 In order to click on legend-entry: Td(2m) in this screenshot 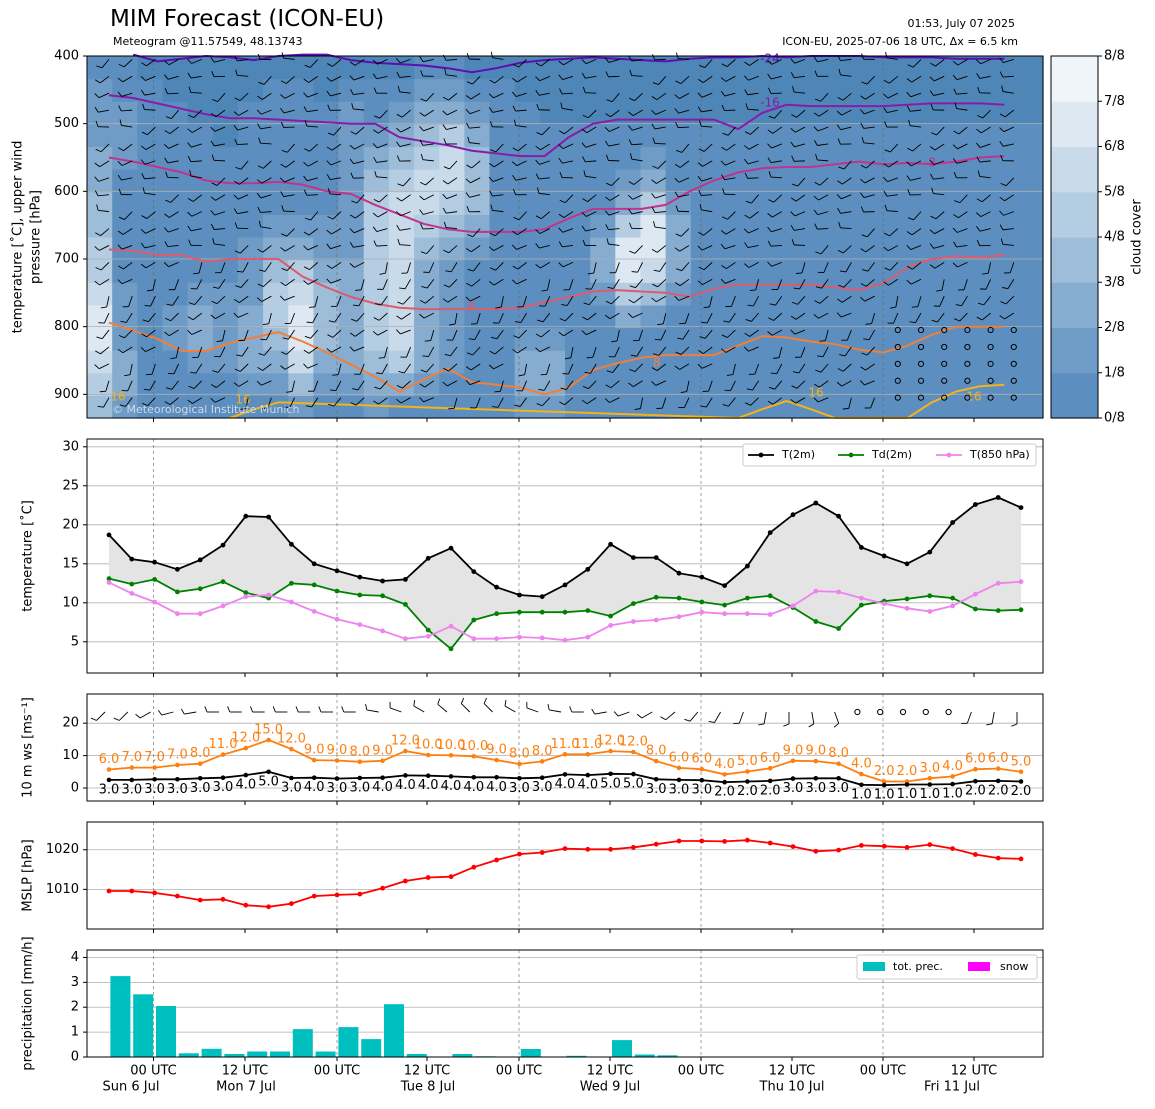, I will do `click(891, 454)`.